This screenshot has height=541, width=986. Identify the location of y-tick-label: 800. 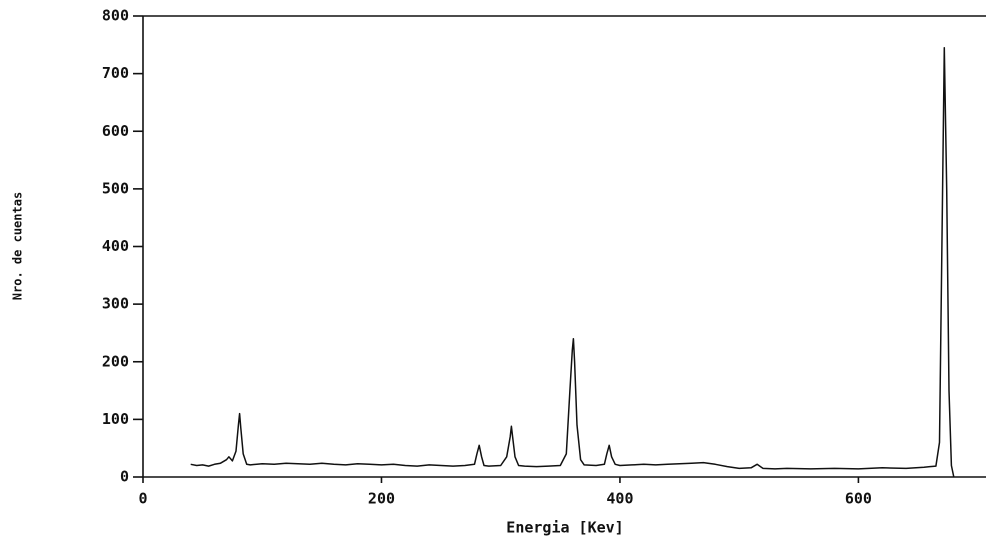
(115, 16).